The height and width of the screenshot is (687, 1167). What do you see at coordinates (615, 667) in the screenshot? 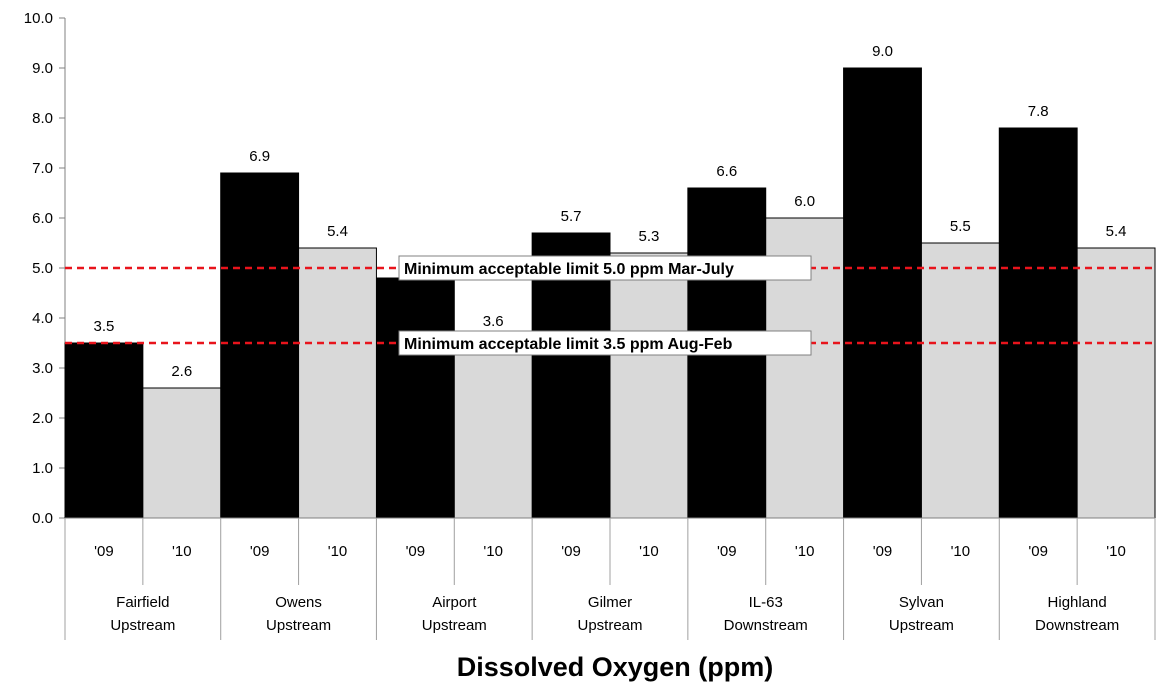
I see `chart-title: Dissolved Oxygen (ppm)` at bounding box center [615, 667].